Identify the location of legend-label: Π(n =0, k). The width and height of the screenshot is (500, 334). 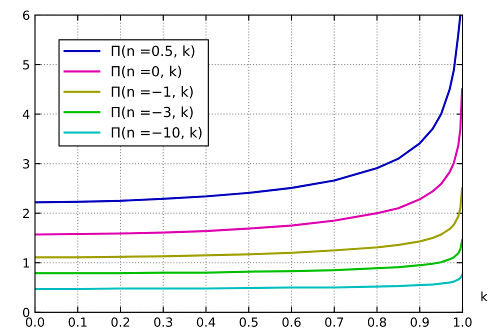
(147, 72).